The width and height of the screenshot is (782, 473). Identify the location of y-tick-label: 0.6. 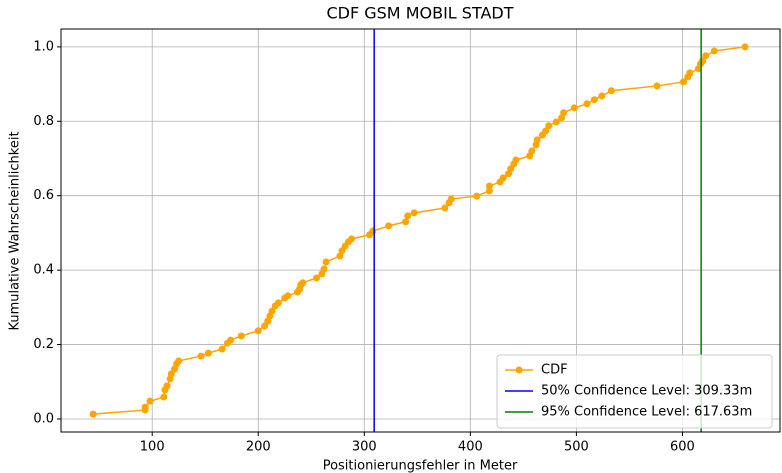
(43, 195).